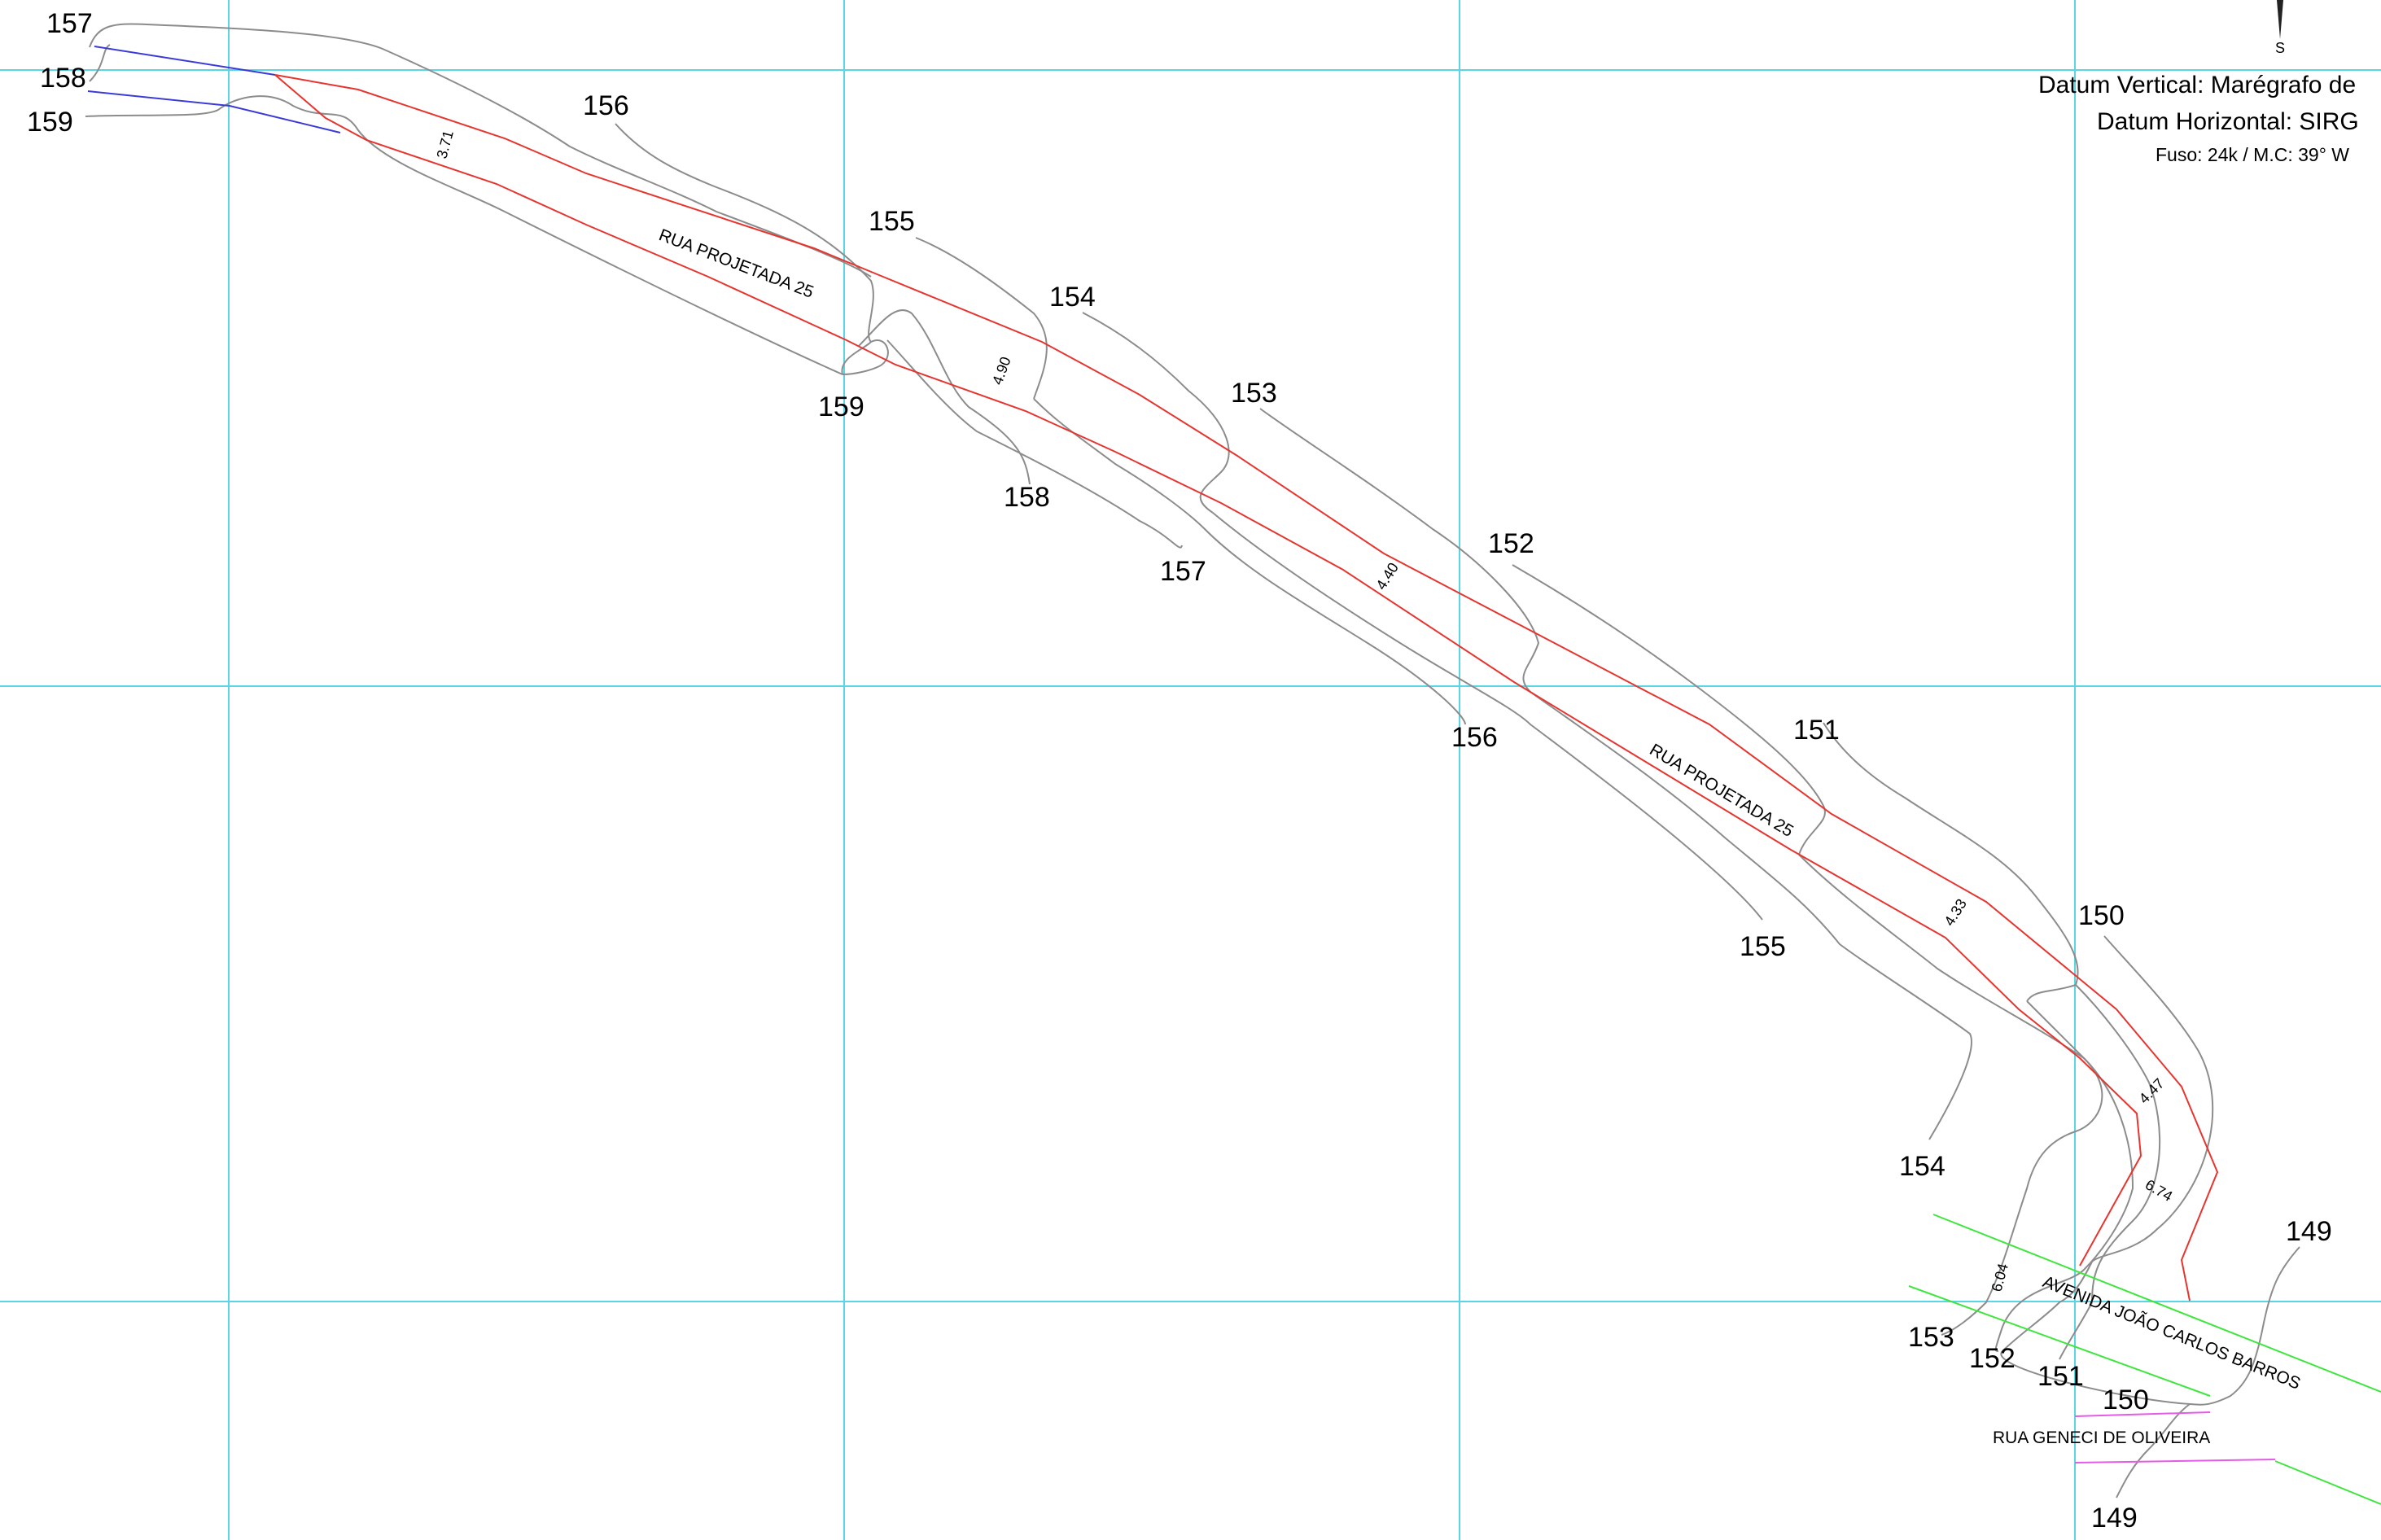 The height and width of the screenshot is (1540, 2381). I want to click on contour-156-south, so click(1249, 561).